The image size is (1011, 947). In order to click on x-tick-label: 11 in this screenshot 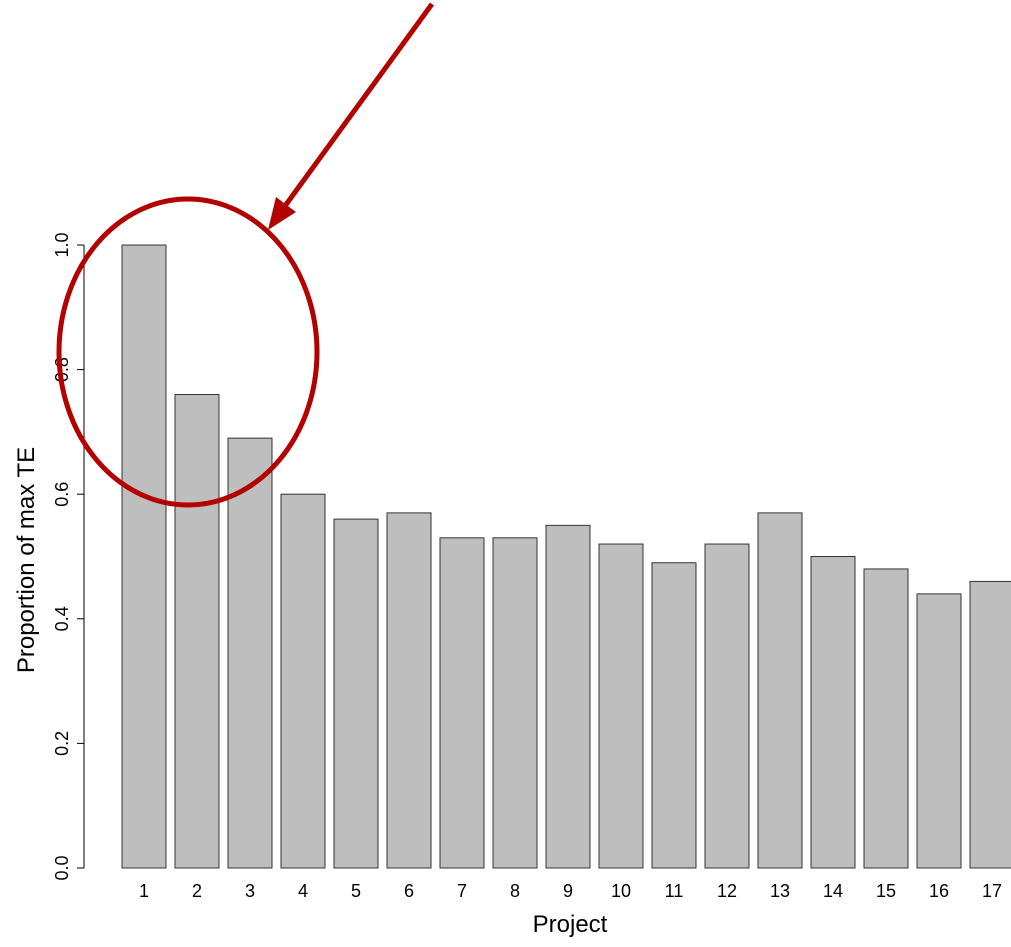, I will do `click(674, 891)`.